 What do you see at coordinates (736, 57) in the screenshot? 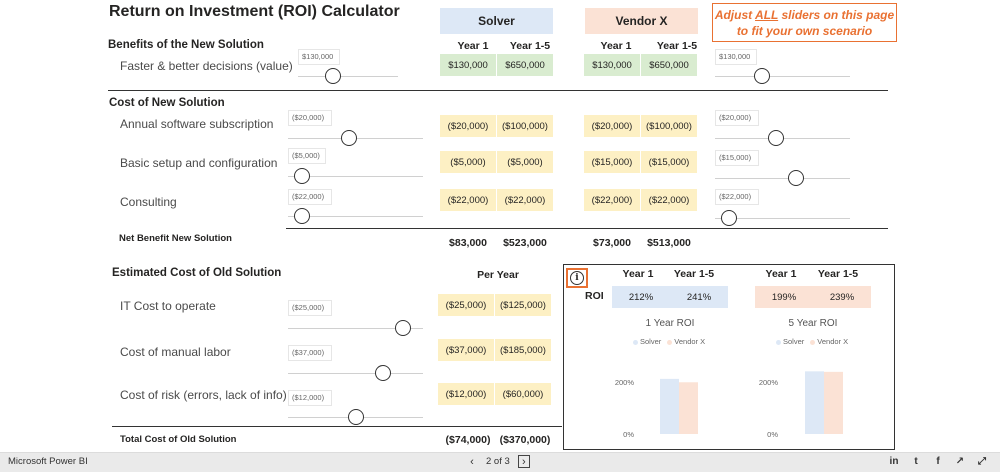
I see `vendor-slider-value-decisions: $130,000` at bounding box center [736, 57].